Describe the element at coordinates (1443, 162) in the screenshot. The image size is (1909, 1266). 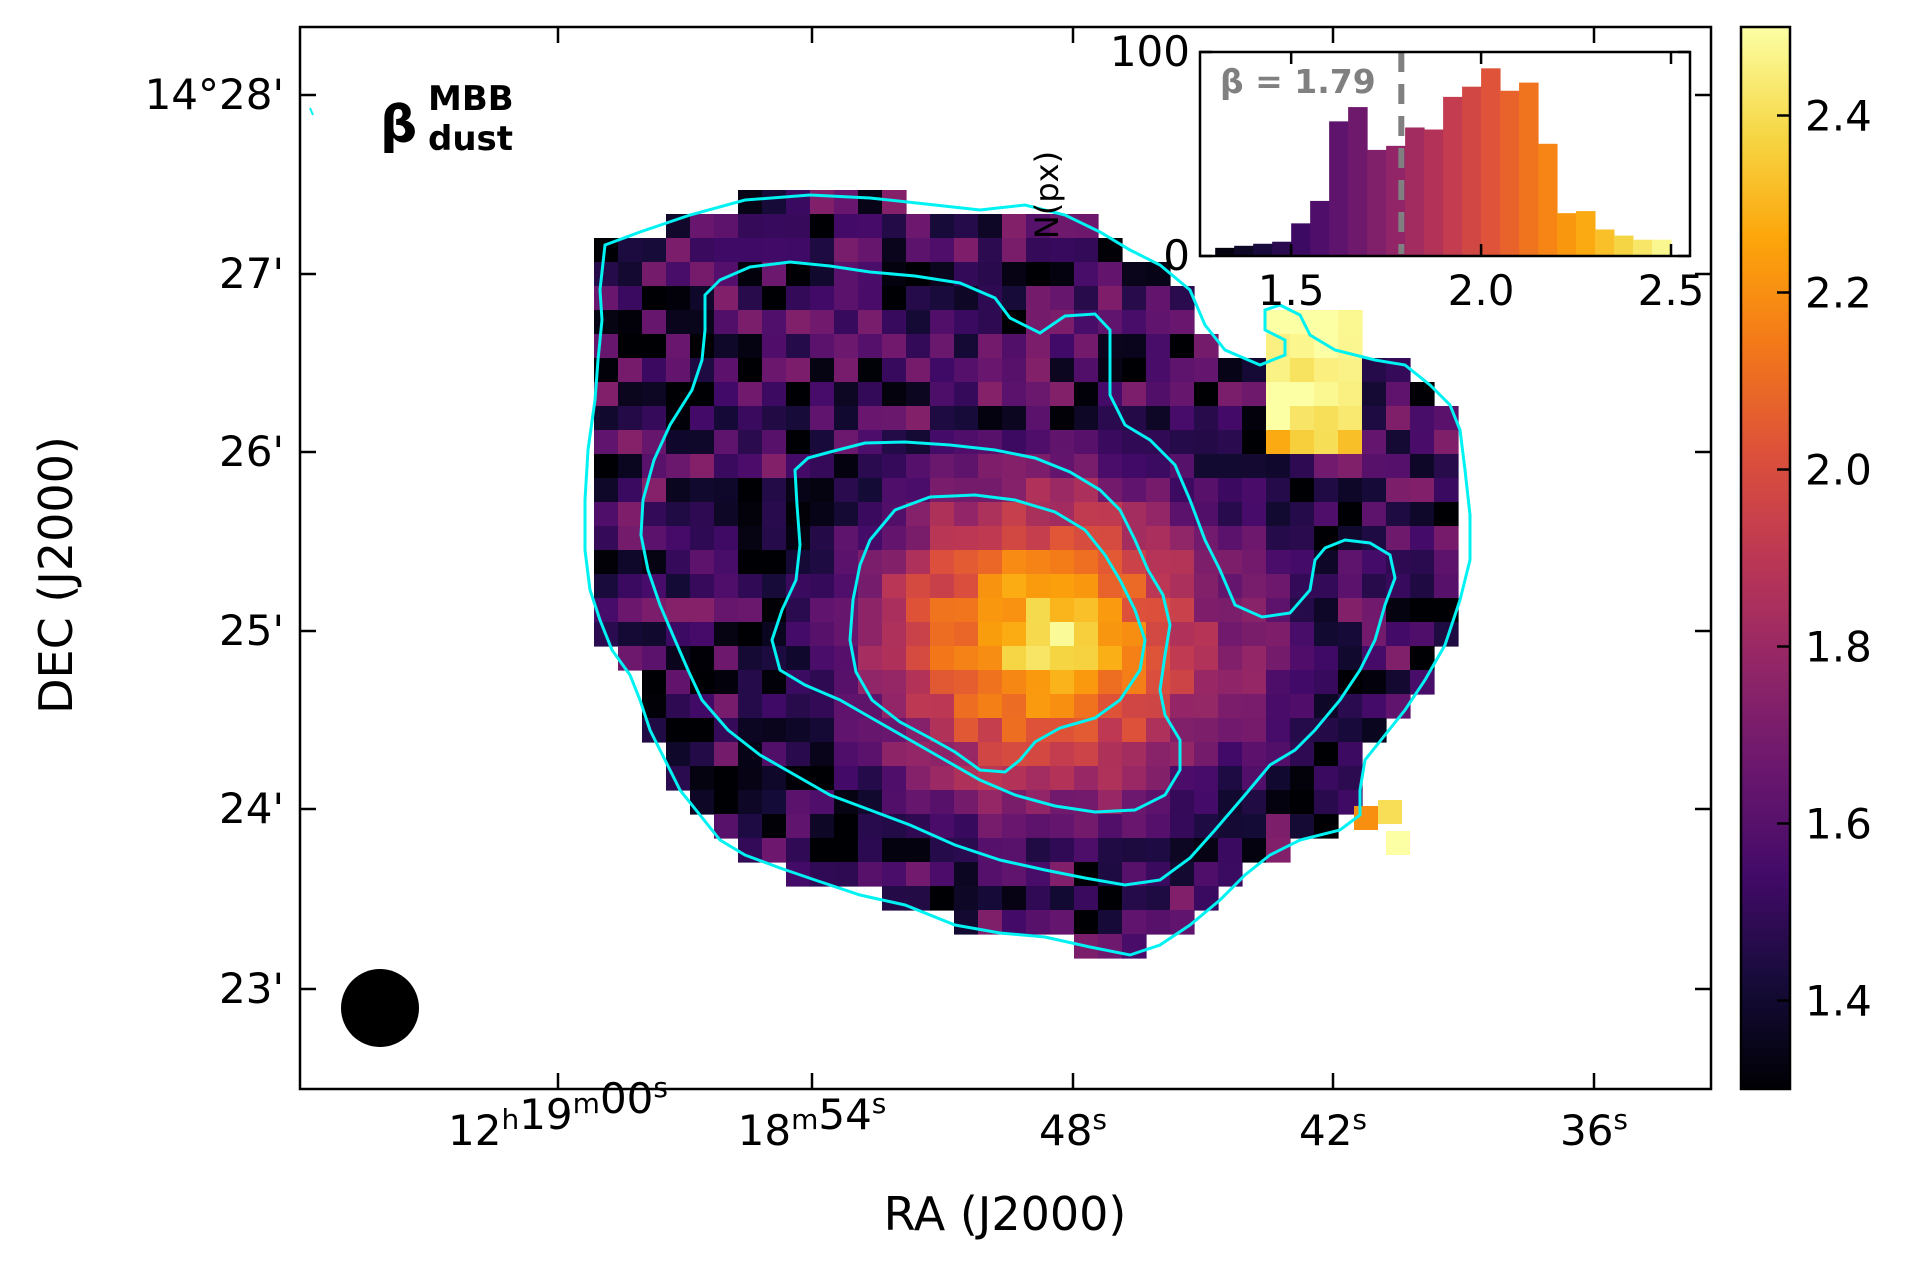
I see `histogram-bars` at that location.